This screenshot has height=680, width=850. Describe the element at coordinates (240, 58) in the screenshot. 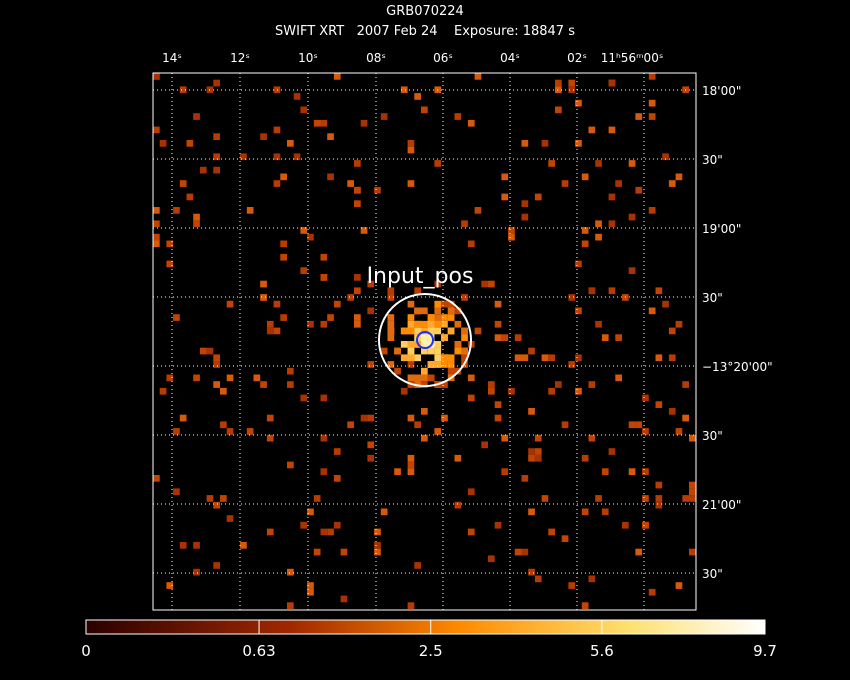

I see `ra-label: 12ˢ` at that location.